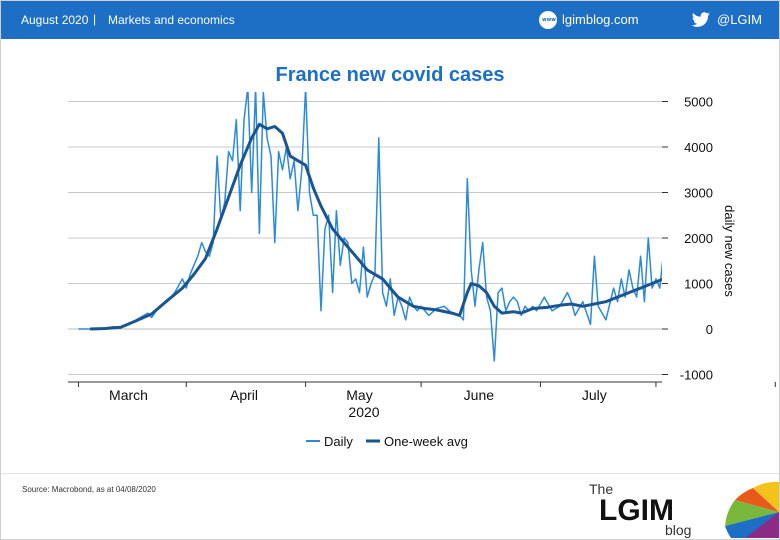  I want to click on legend-avg-label: One-week avg, so click(426, 441).